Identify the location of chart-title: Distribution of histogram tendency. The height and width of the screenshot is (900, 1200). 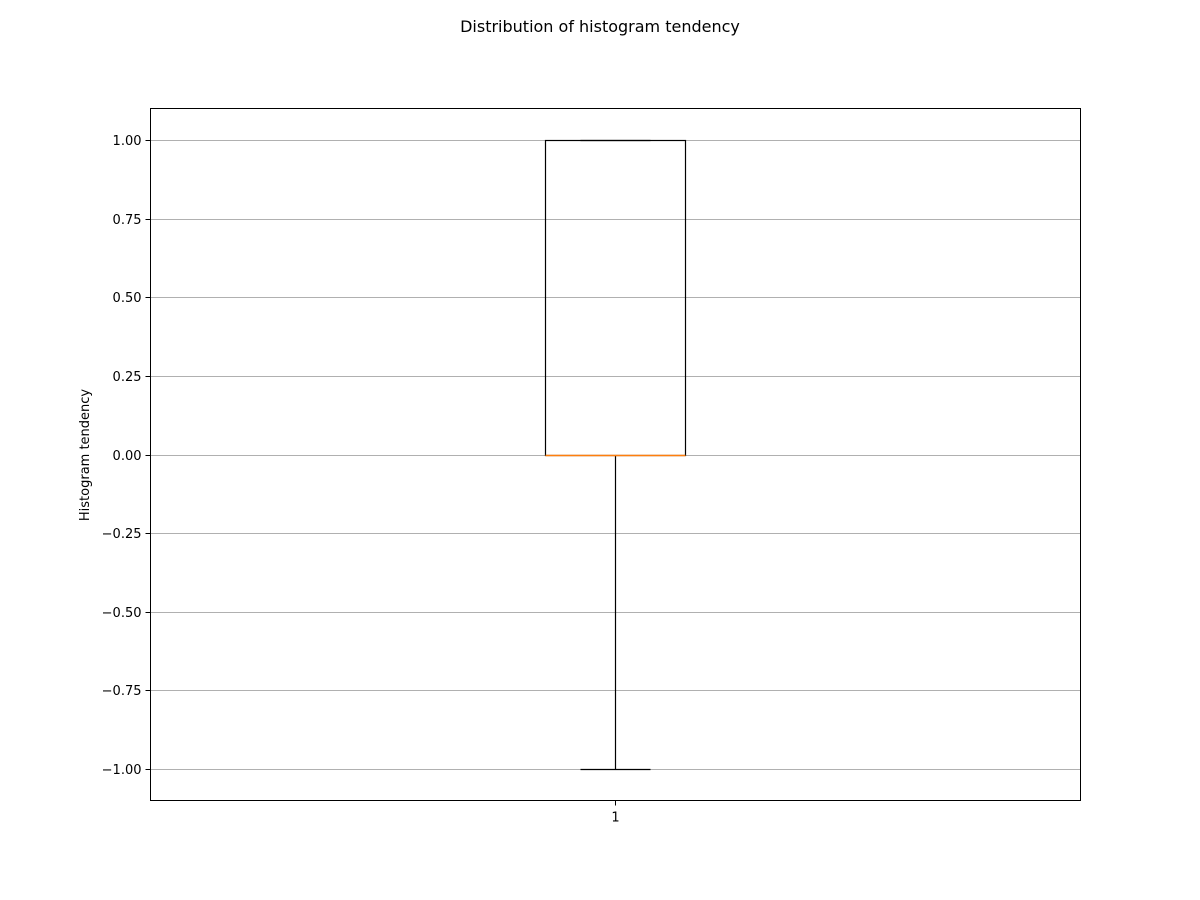
(600, 26).